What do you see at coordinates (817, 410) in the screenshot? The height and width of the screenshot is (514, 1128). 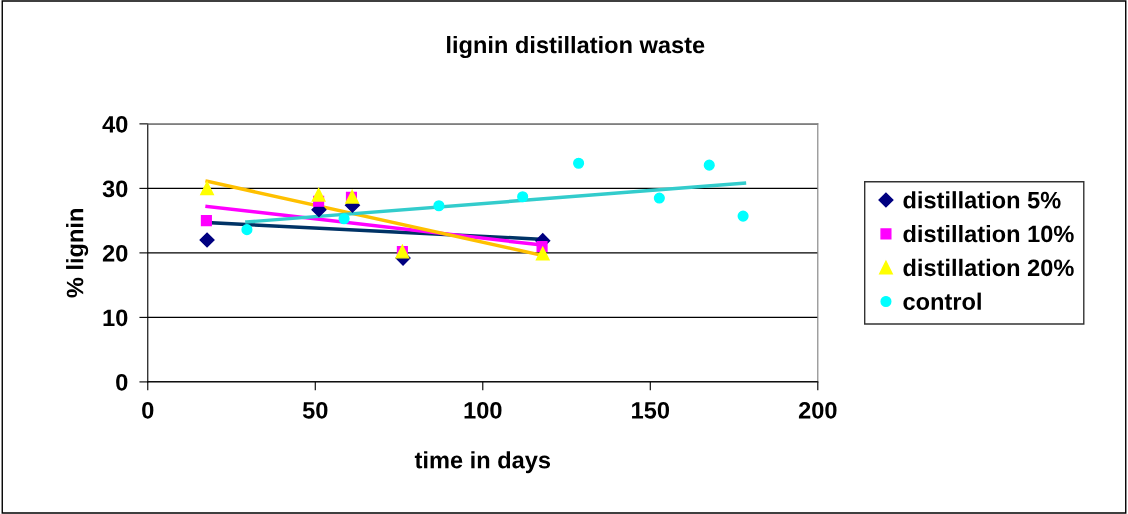 I see `x-tick-label: 200` at bounding box center [817, 410].